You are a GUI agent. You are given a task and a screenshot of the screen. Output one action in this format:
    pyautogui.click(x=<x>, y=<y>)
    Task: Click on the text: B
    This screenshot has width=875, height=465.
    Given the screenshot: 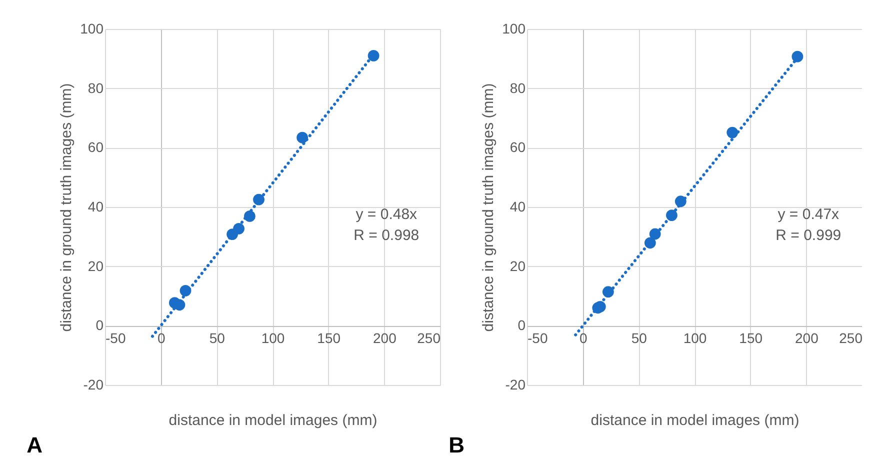 What is the action you would take?
    pyautogui.click(x=456, y=445)
    